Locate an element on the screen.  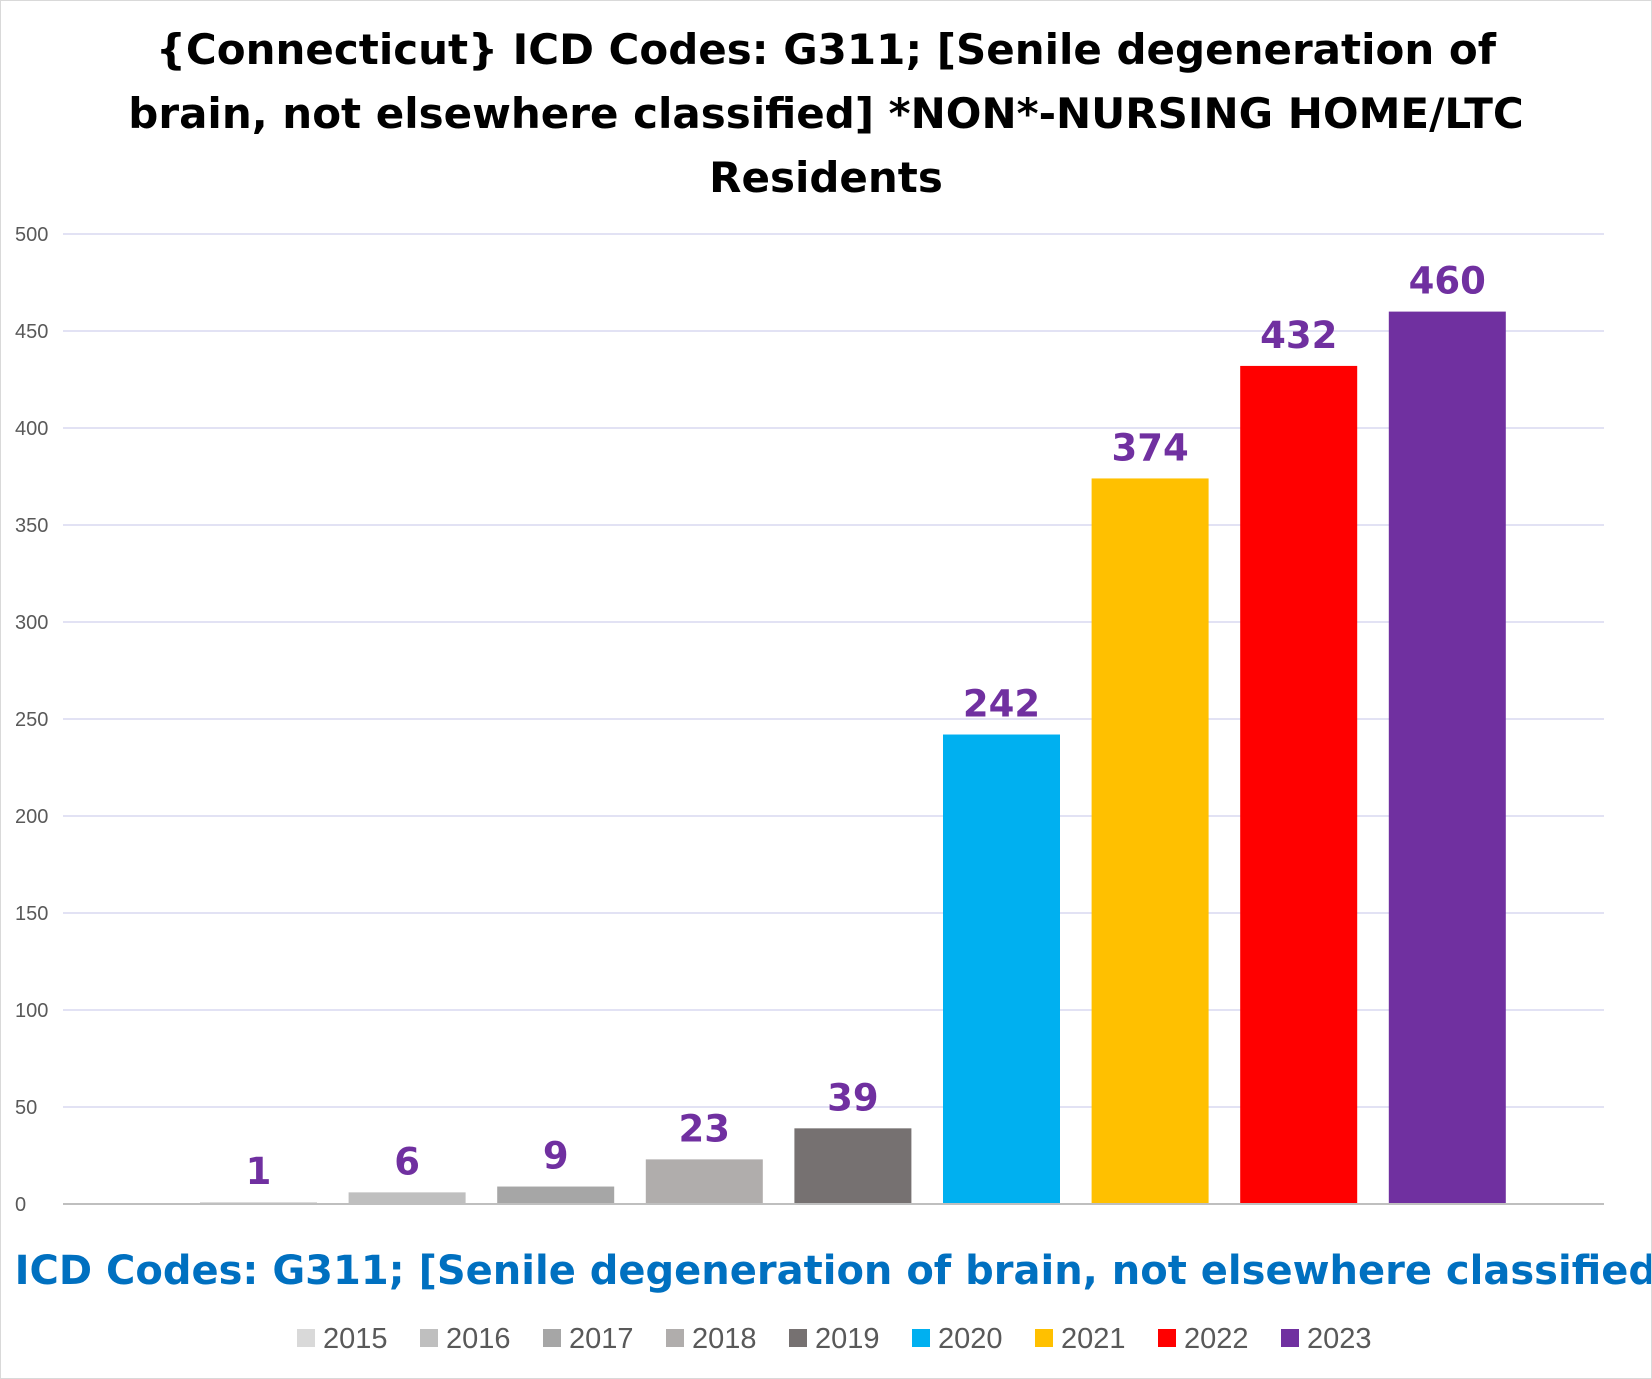
legend-swatch-2020 is located at coordinates (921, 1338).